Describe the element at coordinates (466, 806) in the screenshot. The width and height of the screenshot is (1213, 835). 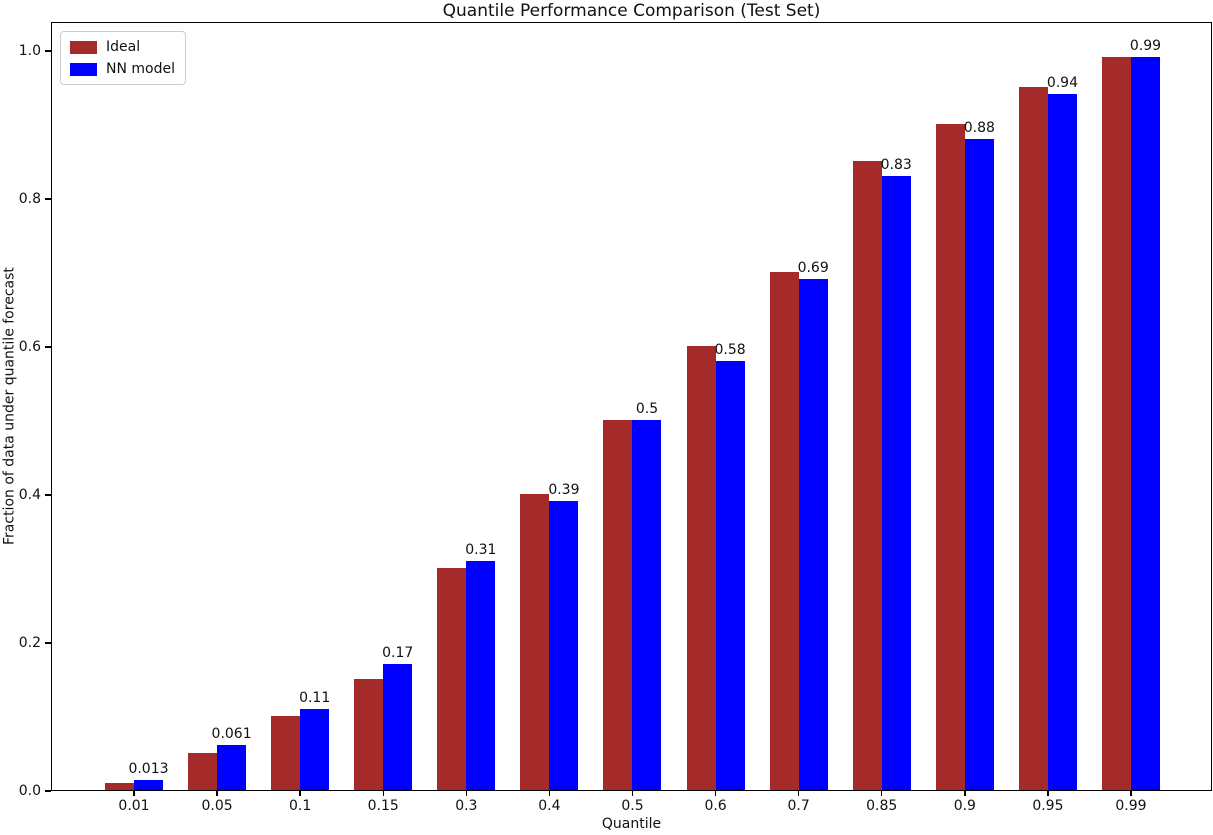
I see `x-tick-label: 0.3` at that location.